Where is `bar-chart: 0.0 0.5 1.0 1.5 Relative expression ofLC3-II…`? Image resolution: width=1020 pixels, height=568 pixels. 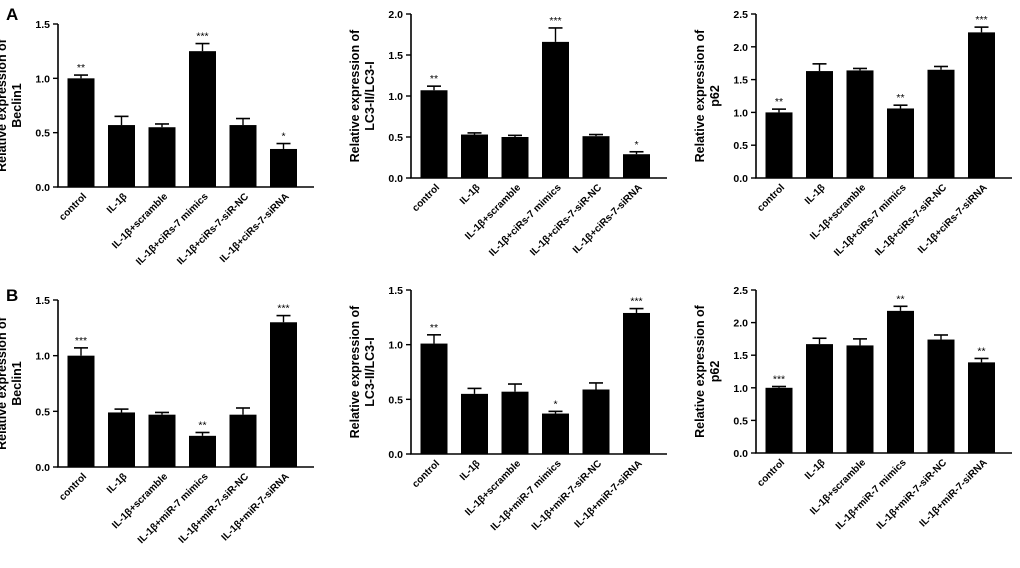 bar-chart: 0.0 0.5 1.0 1.5 Relative expression ofLC3-II… is located at coordinates (507, 409).